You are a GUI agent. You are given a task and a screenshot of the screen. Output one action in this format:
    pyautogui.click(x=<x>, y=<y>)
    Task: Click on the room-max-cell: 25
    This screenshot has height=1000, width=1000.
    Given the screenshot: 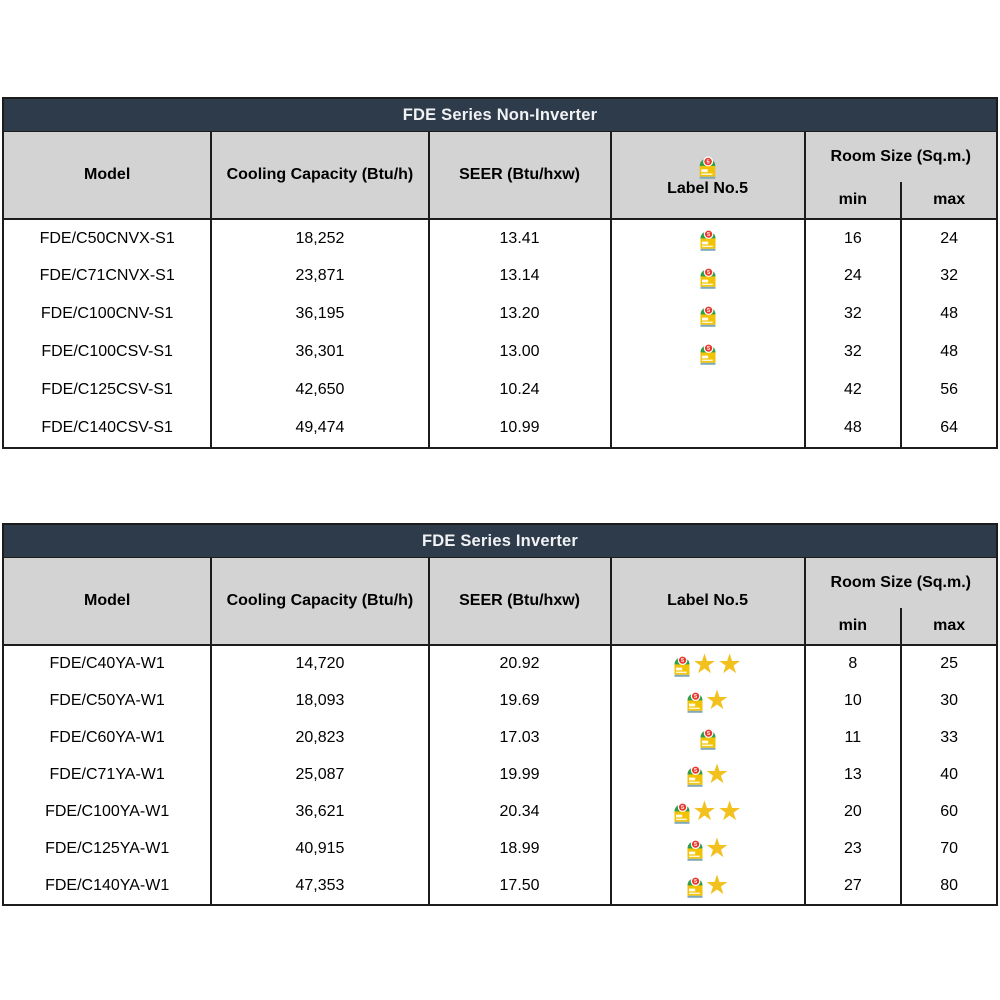 What is the action you would take?
    pyautogui.click(x=948, y=663)
    